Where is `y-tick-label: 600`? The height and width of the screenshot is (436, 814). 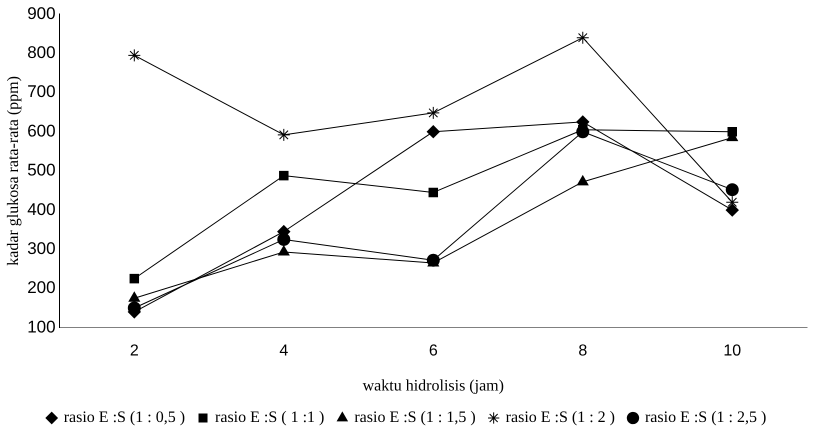 y-tick-label: 600 is located at coordinates (41, 130).